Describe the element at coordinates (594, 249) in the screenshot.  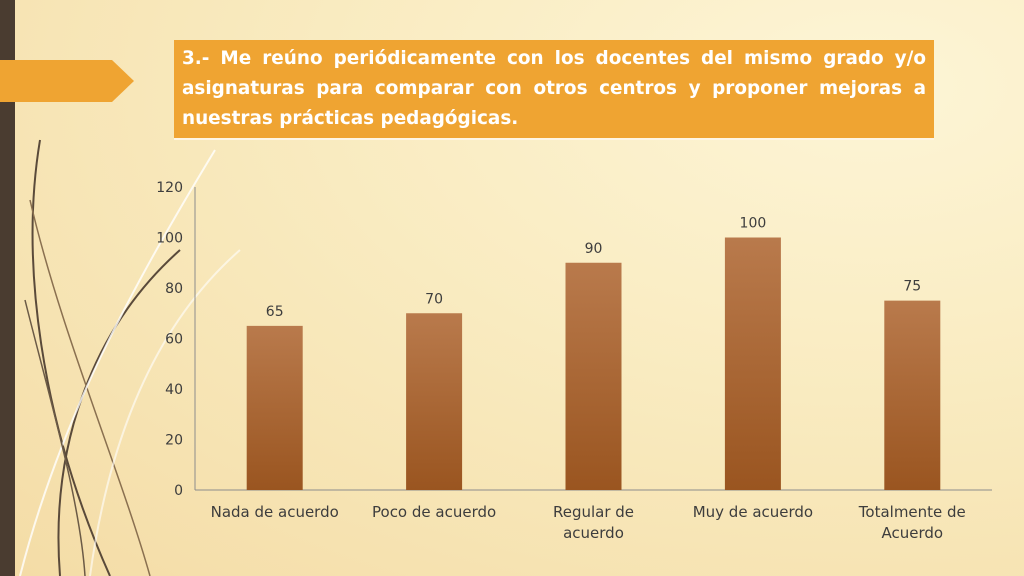
I see `data-label: 90` at that location.